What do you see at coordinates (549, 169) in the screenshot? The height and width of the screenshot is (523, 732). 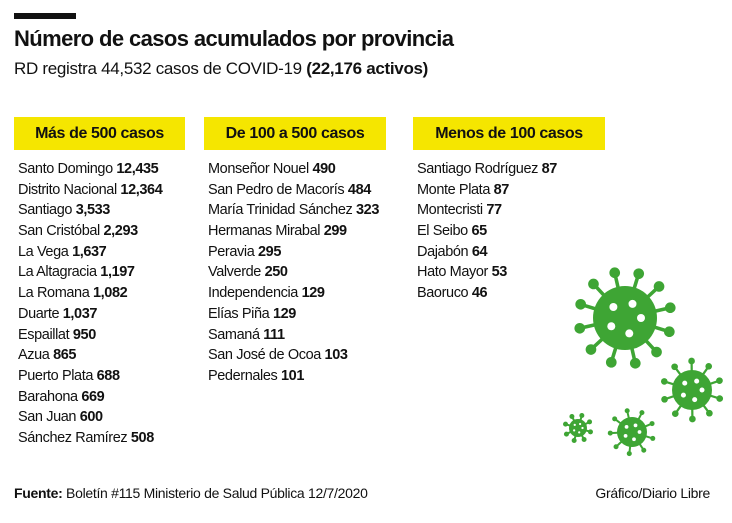 I see `case-count: 87` at bounding box center [549, 169].